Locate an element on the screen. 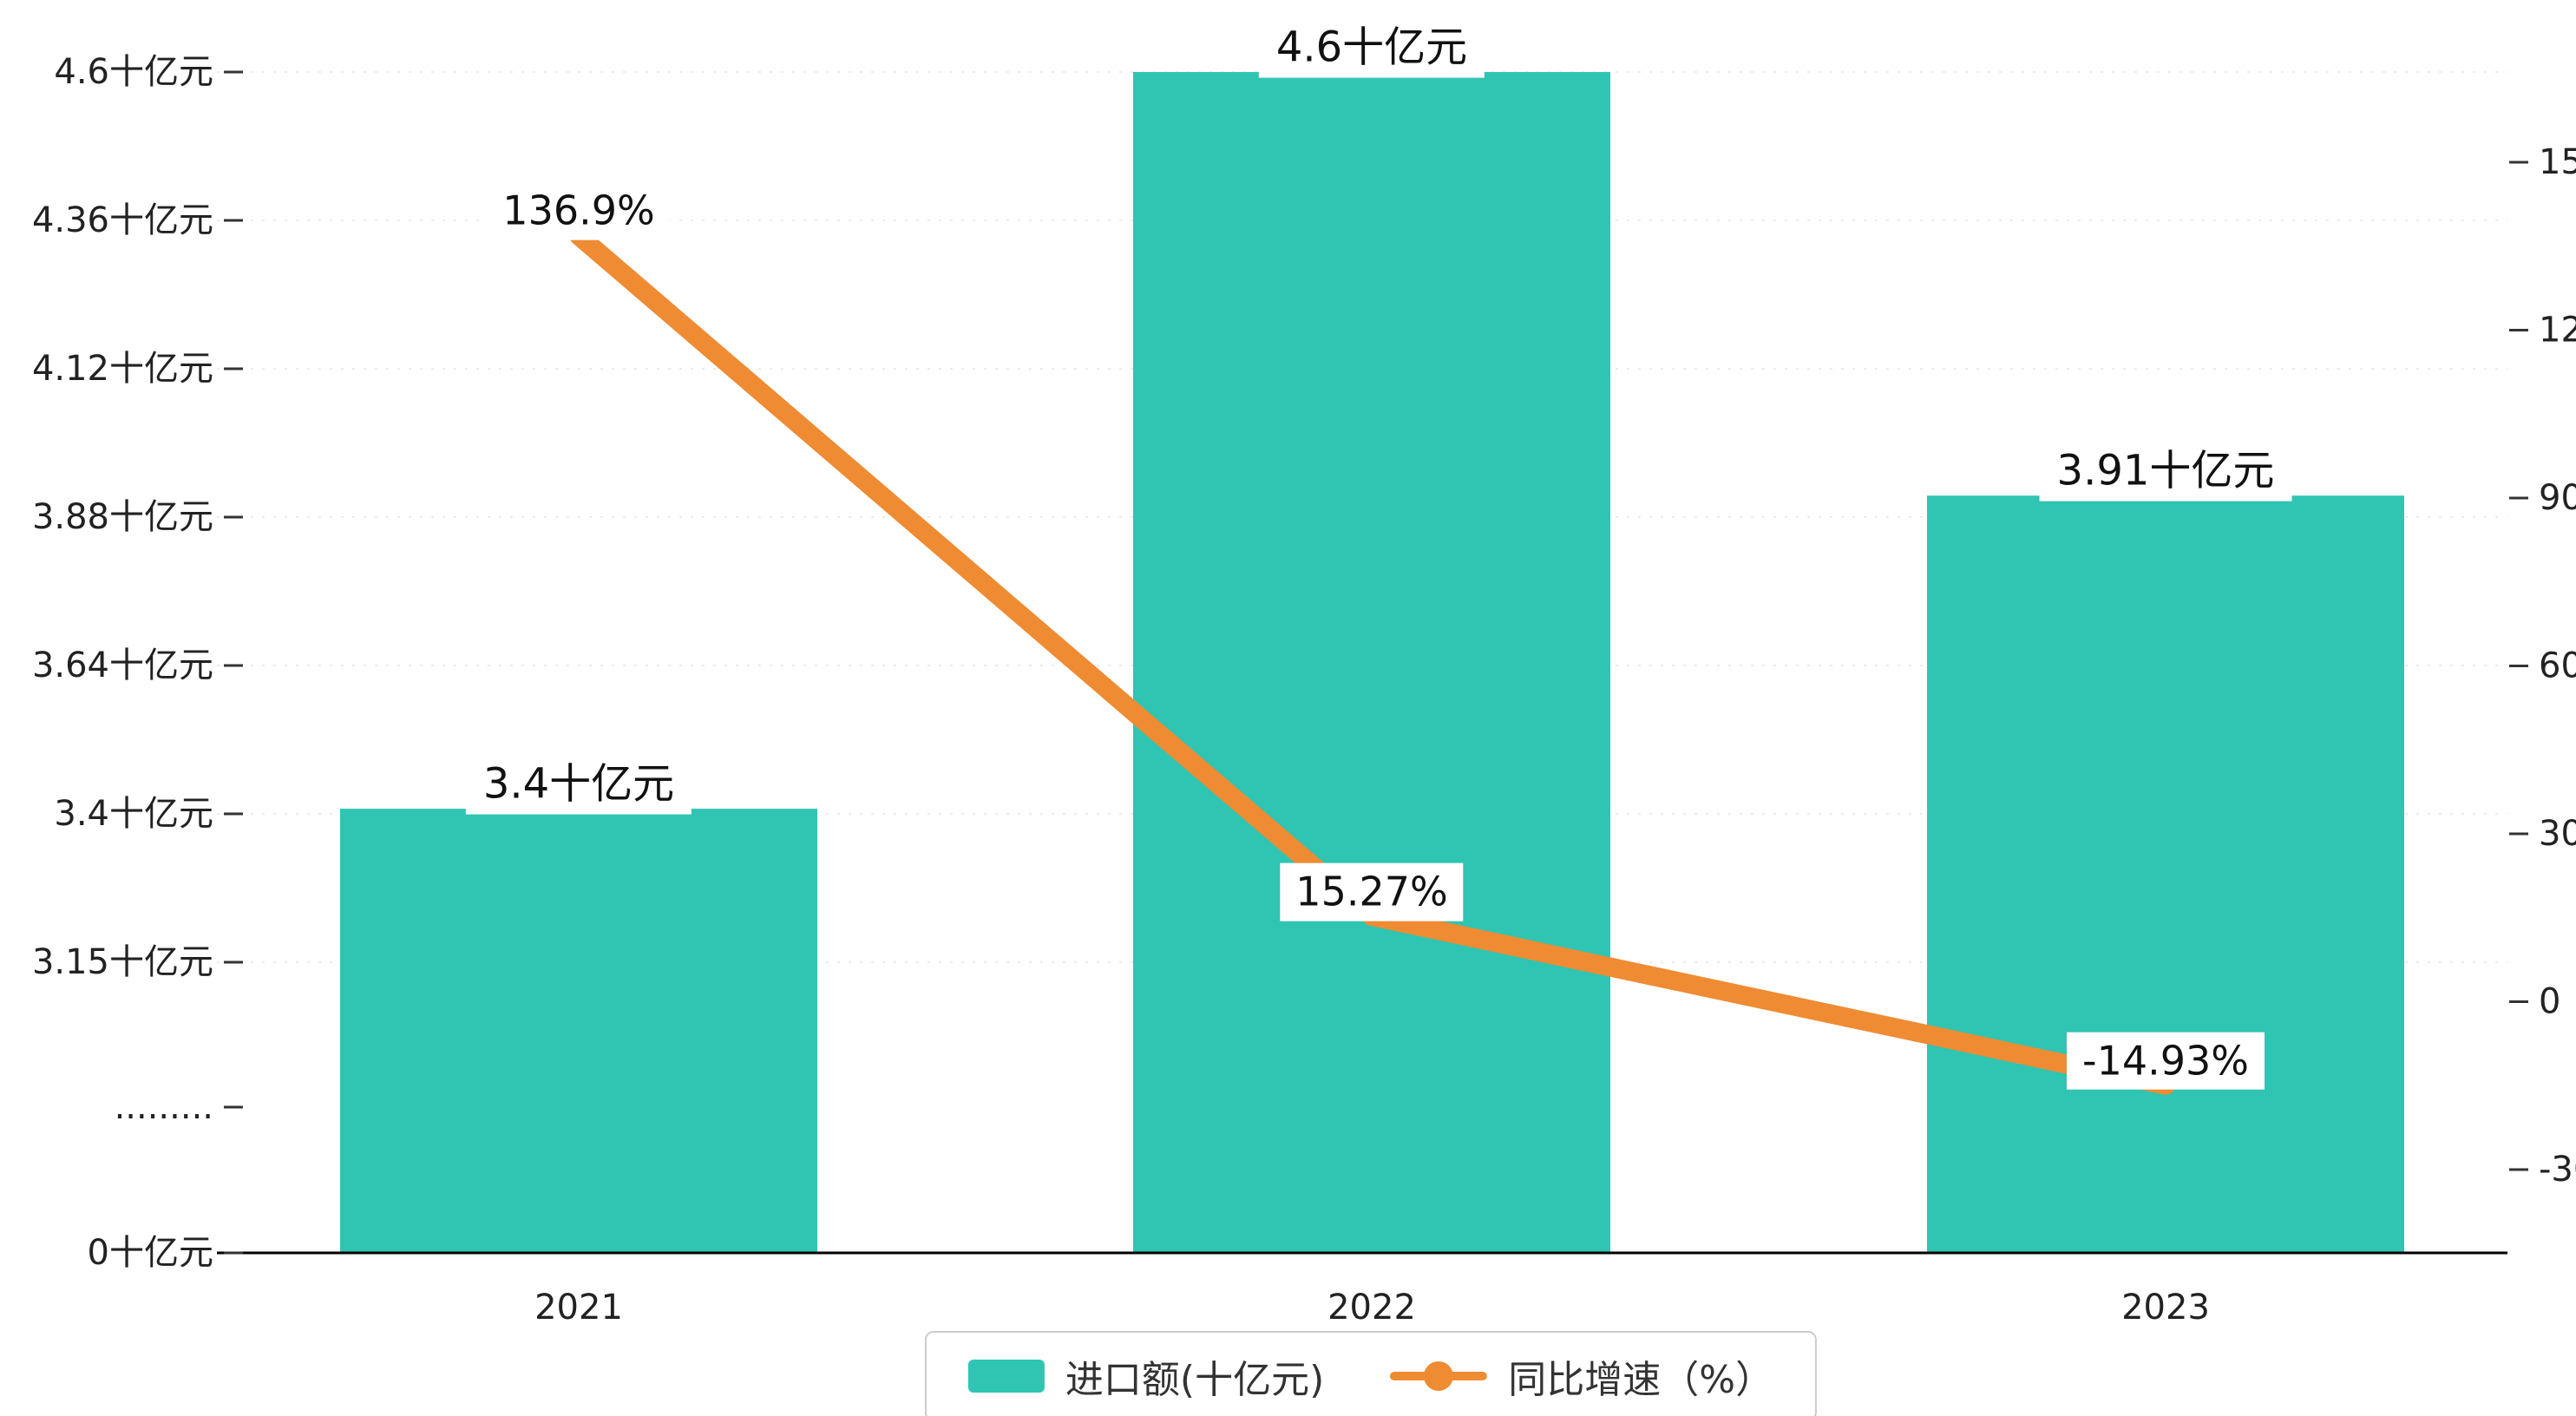 The width and height of the screenshot is (2576, 1416). legend-label-growth: 同比增速（%） is located at coordinates (1641, 1380).